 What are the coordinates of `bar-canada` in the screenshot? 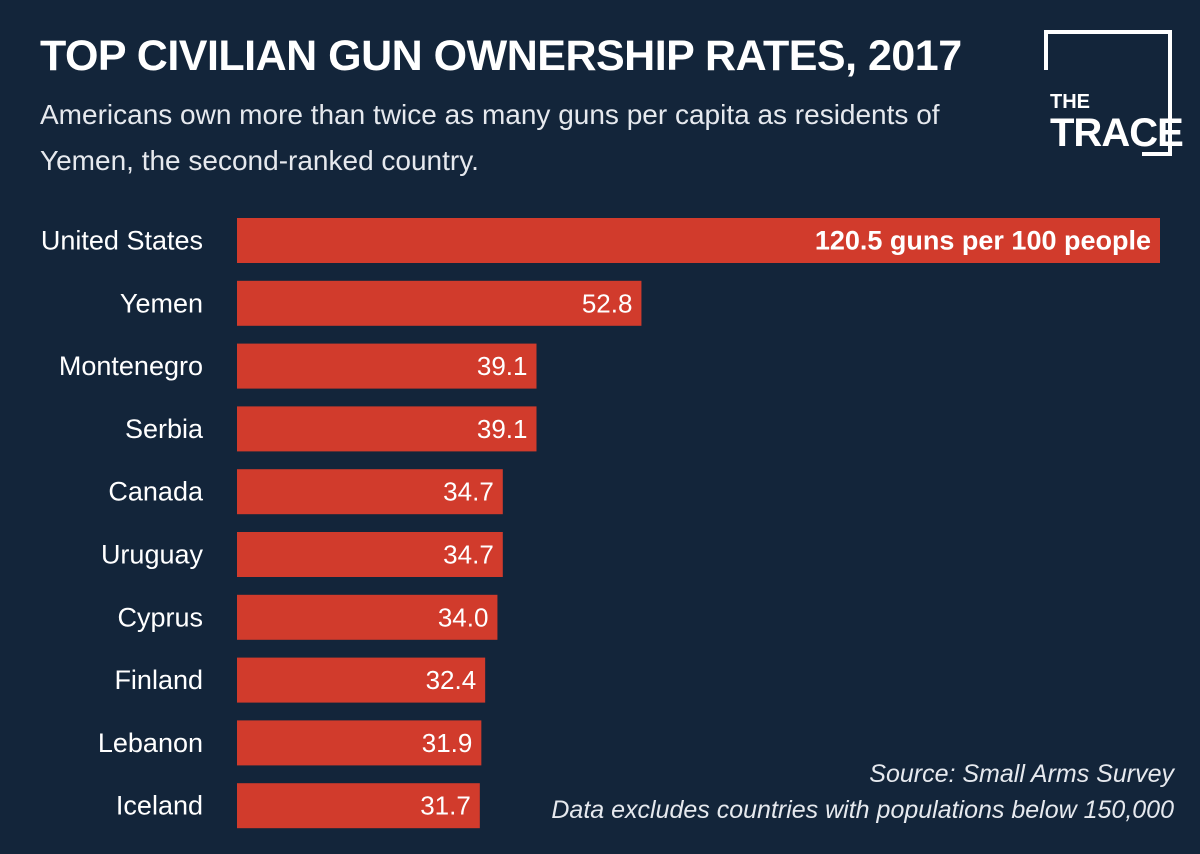 It's located at (370, 492).